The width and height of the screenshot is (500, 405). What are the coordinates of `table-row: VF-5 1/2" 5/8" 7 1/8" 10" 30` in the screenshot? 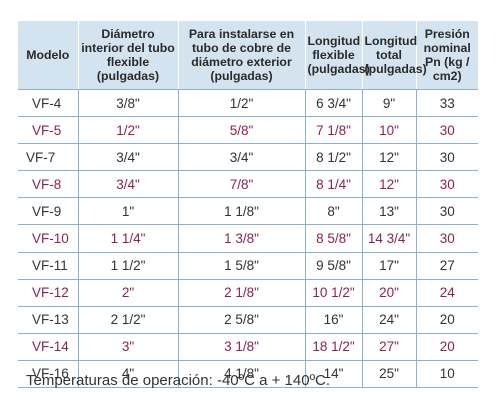 It's located at (248, 130).